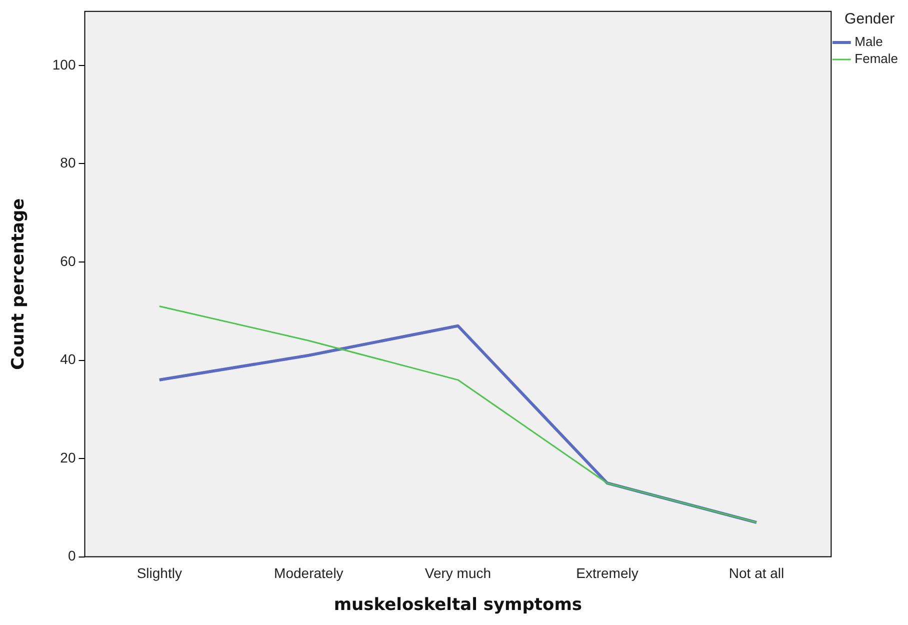 Image resolution: width=908 pixels, height=625 pixels. What do you see at coordinates (68, 457) in the screenshot?
I see `y-tick-label: 20` at bounding box center [68, 457].